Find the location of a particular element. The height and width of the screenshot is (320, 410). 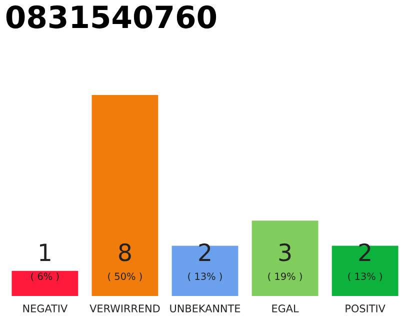

x-tick-label: UNBEKANNTE is located at coordinates (205, 308).